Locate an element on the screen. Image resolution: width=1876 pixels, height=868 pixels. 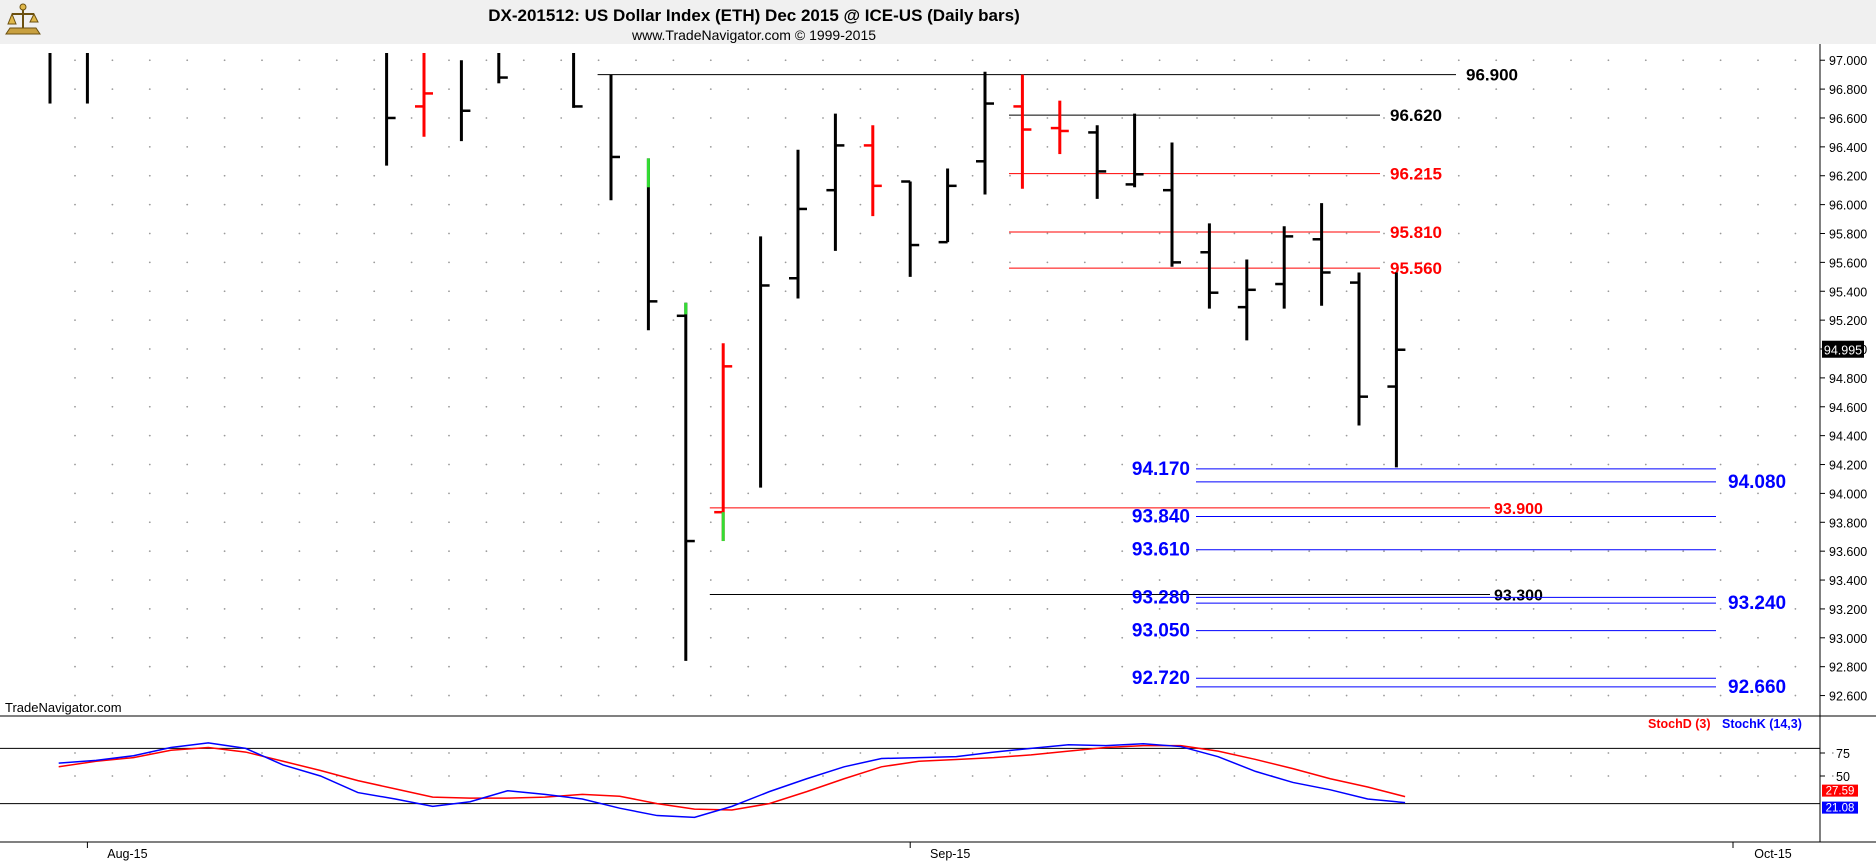
level-label: 96.215 is located at coordinates (1416, 174).